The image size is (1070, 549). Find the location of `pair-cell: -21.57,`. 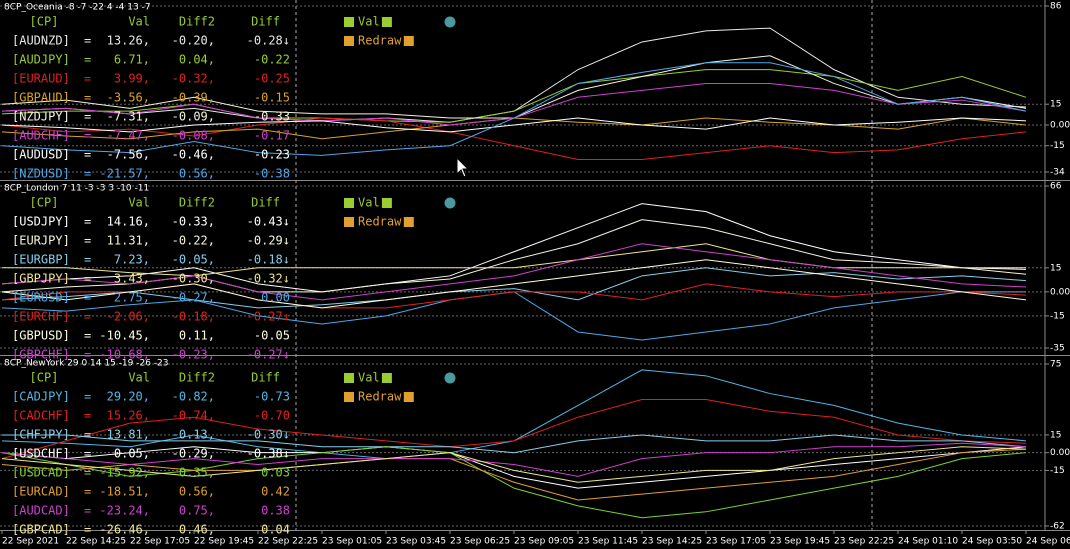

pair-cell: -21.57, is located at coordinates (124, 174).